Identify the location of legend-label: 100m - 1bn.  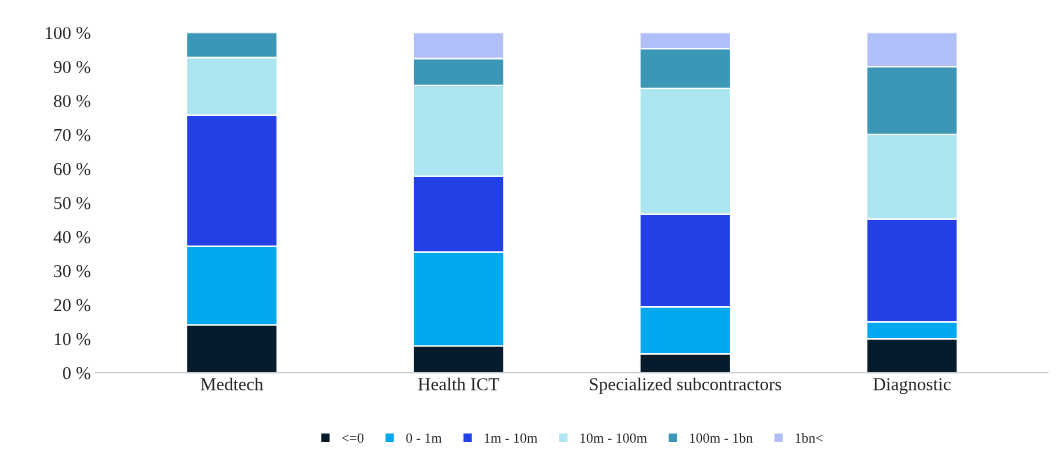
(721, 438).